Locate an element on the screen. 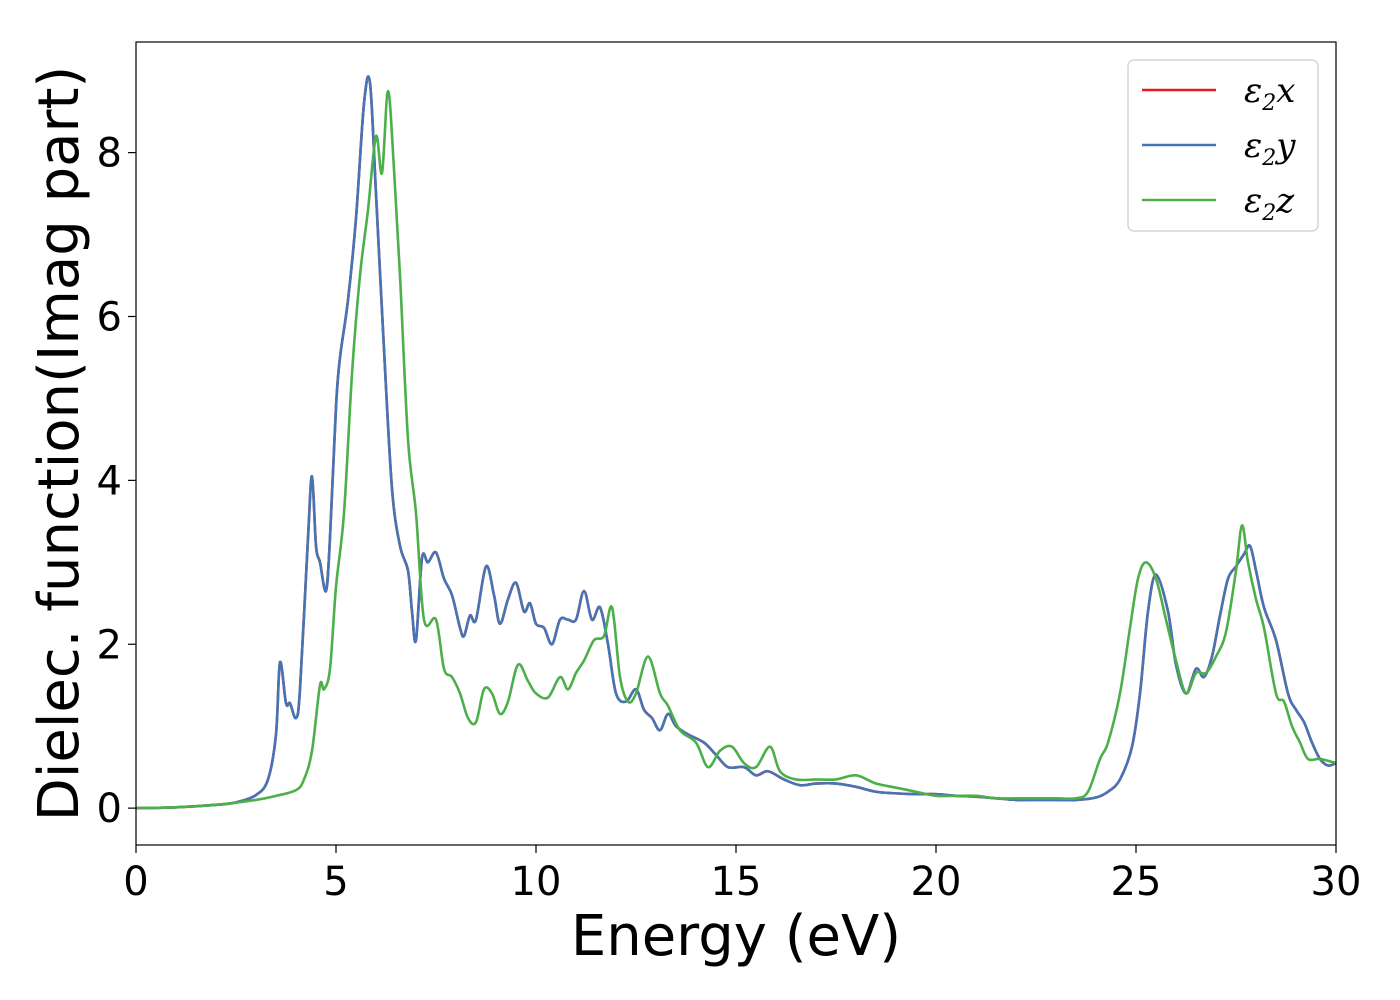  y-tick-label: 0 is located at coordinates (109, 809).